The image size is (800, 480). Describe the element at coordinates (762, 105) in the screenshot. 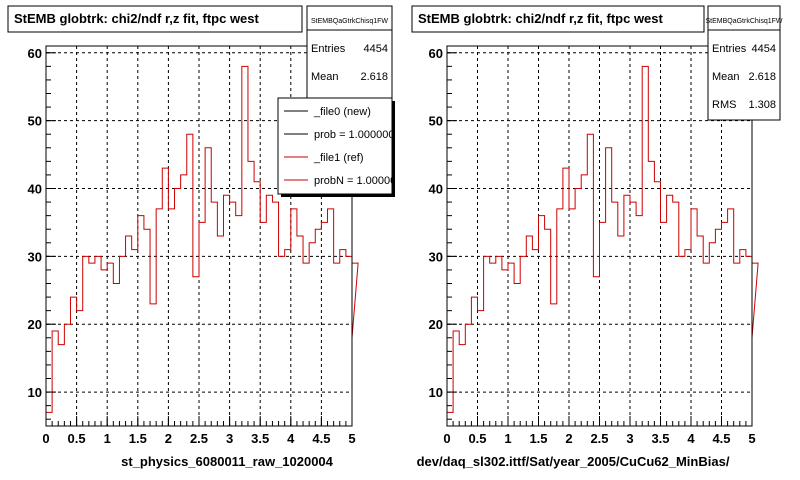

I see `stats-value: 1.308` at that location.